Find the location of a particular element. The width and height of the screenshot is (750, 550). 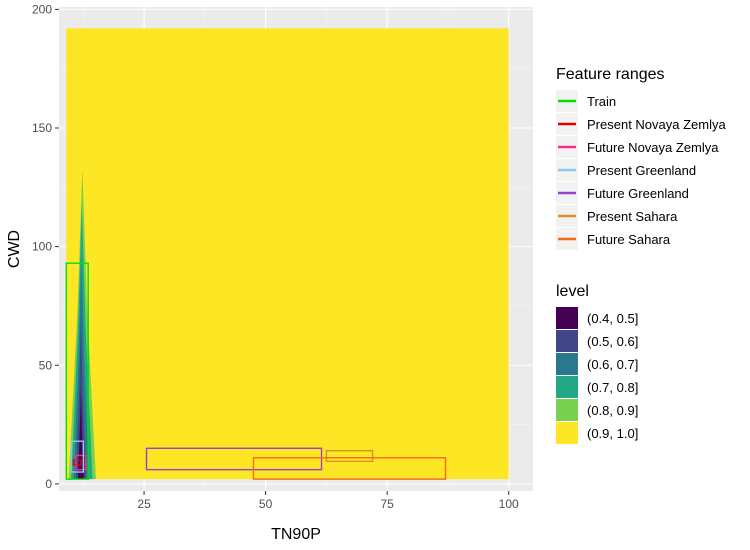

range-legend-label: Future Novaya Zemlya is located at coordinates (653, 147).